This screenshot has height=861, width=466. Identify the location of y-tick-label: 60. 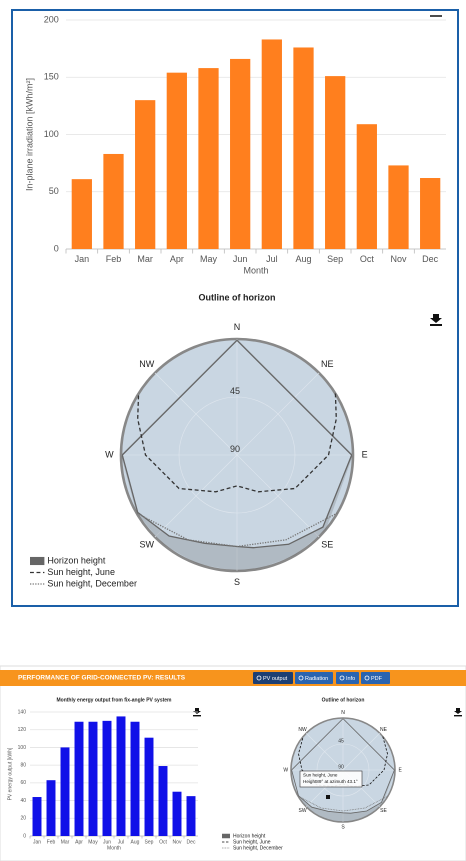
(23, 783).